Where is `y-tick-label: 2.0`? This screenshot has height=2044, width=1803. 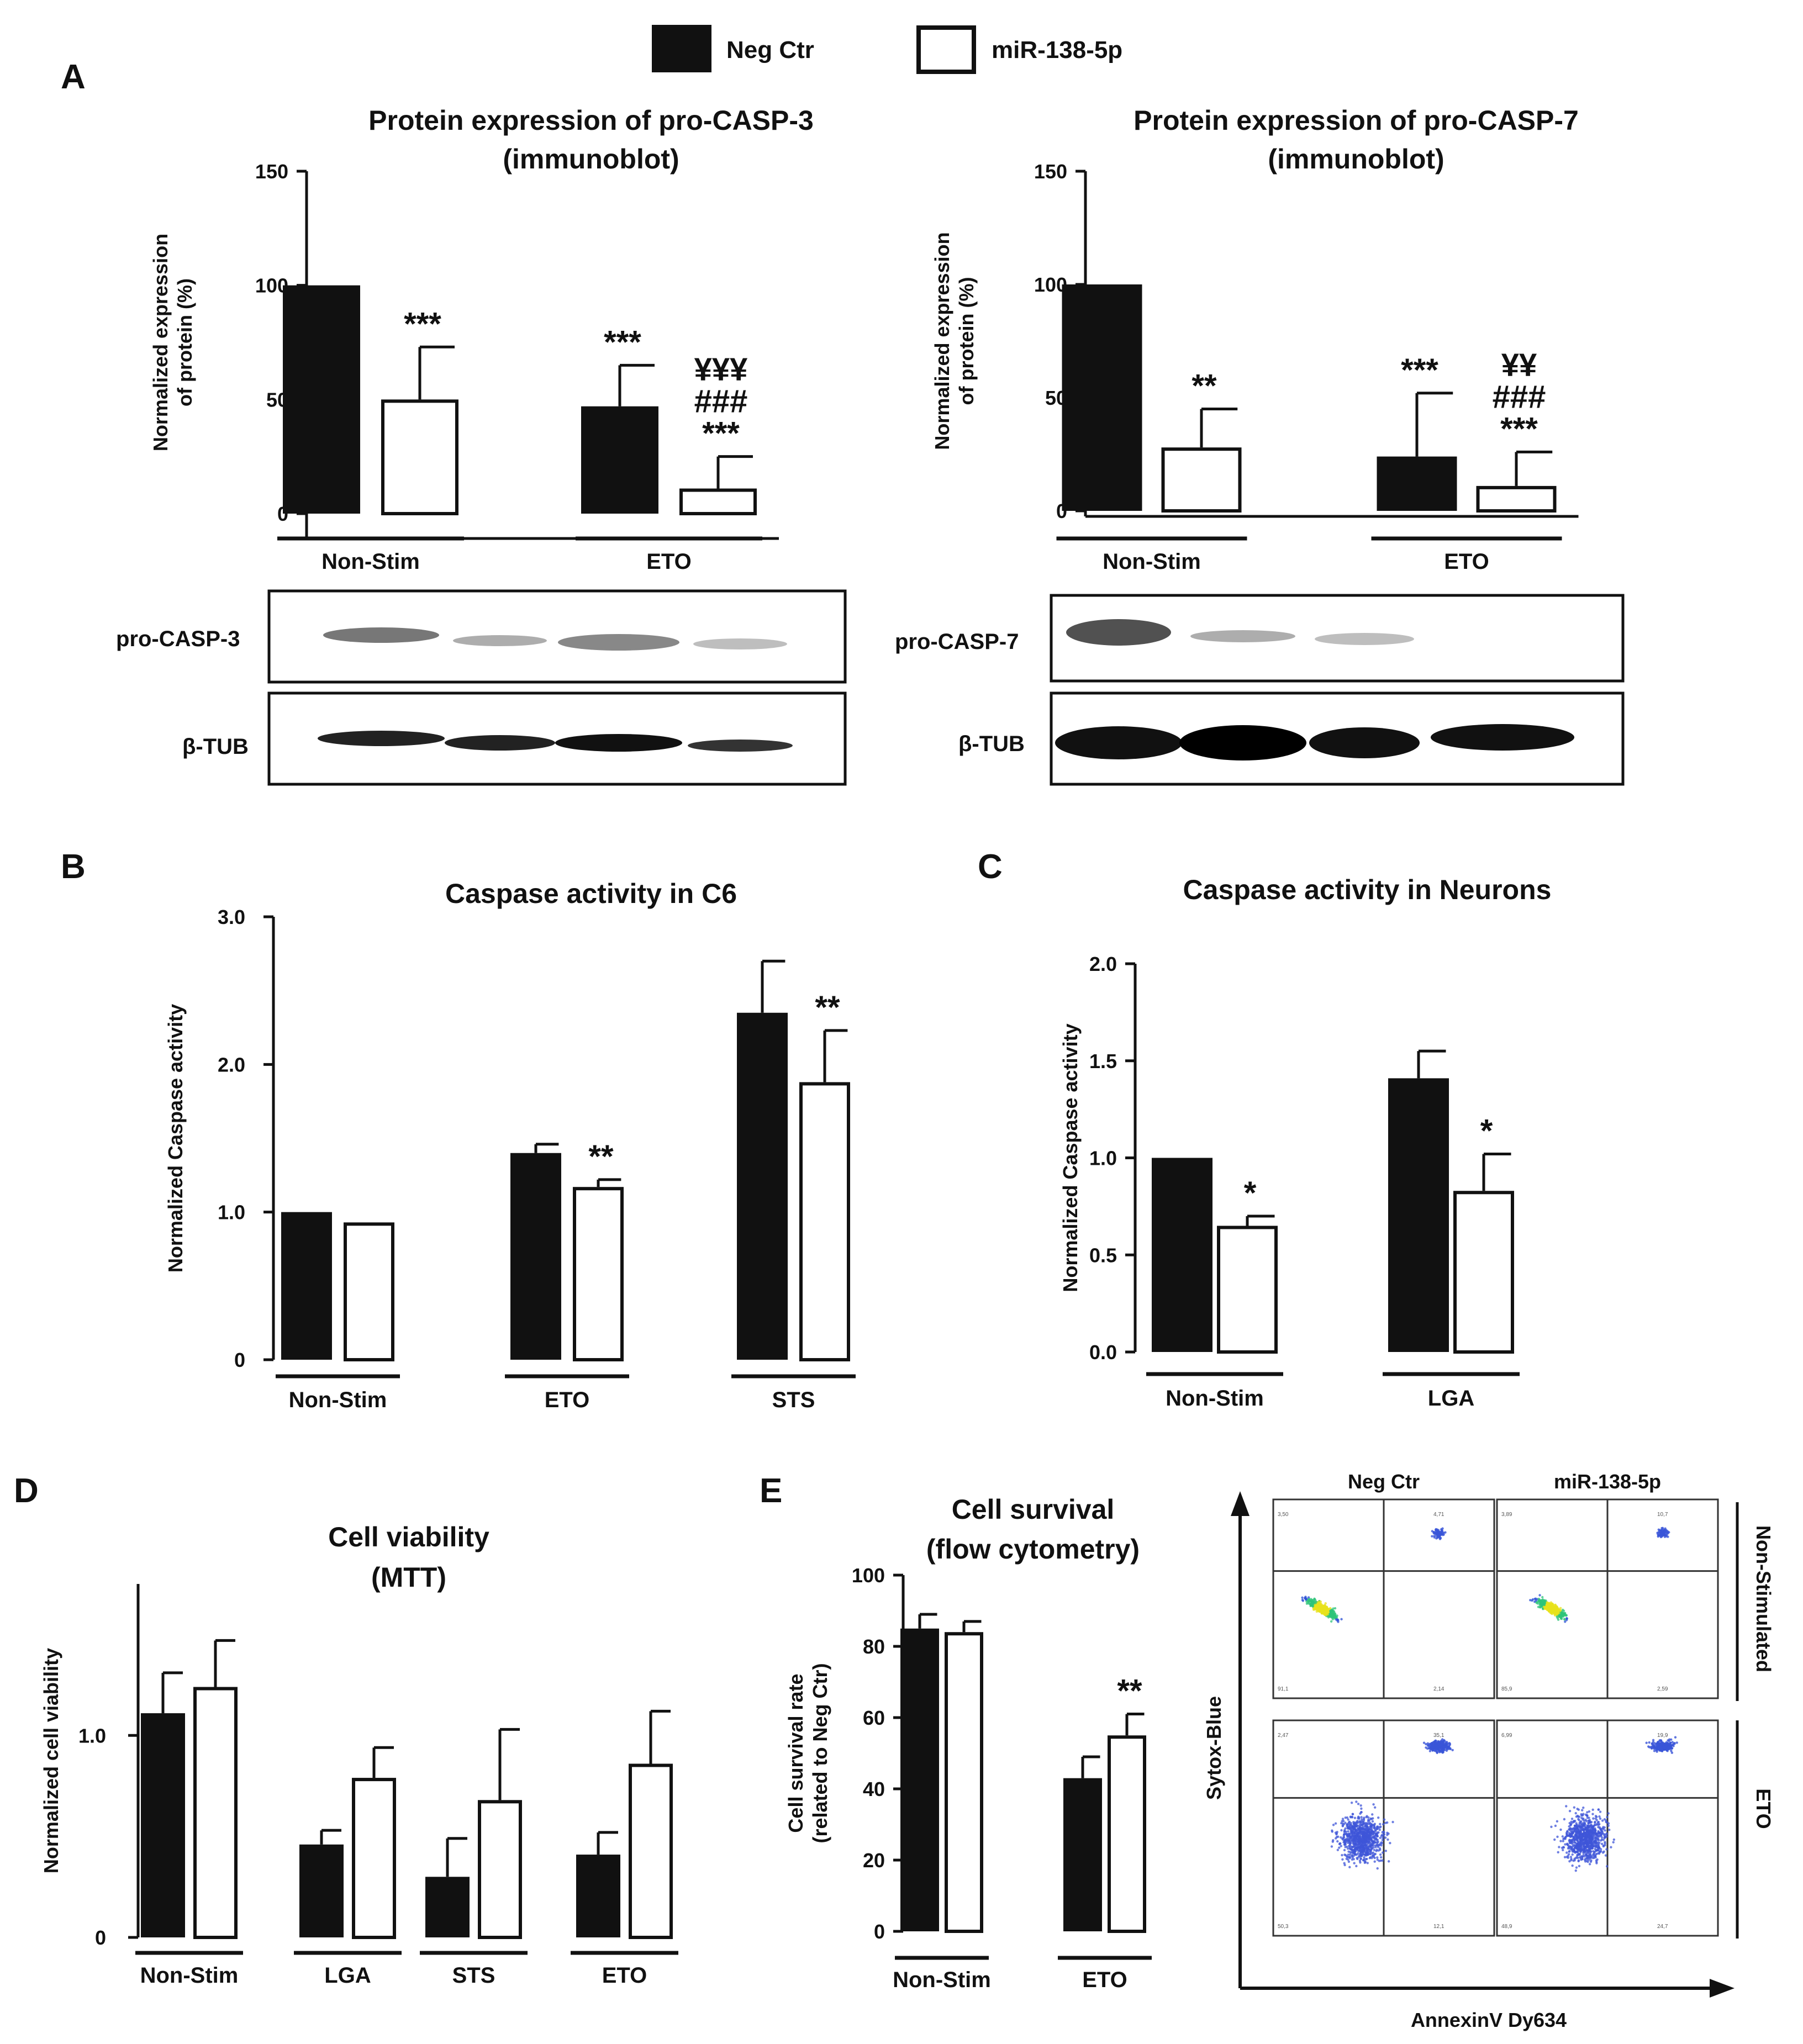
y-tick-label: 2.0 is located at coordinates (231, 1064).